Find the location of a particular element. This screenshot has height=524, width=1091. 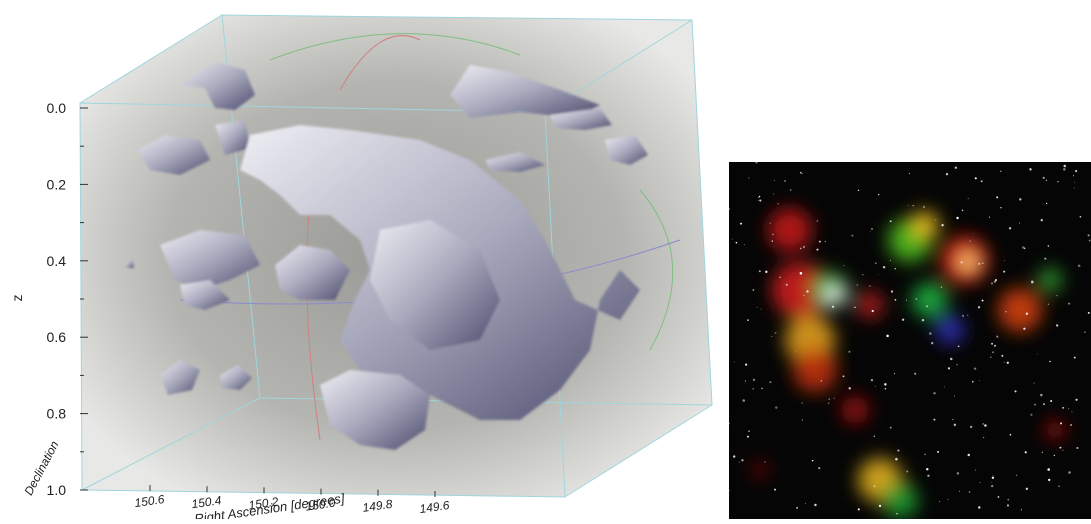

x-tick-label: 149.6 is located at coordinates (435, 507).